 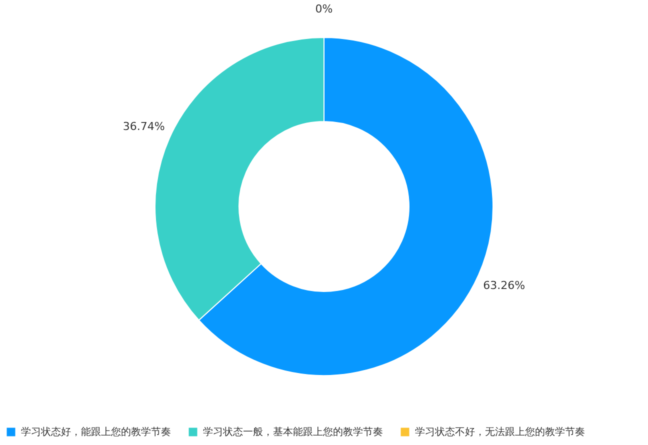 What do you see at coordinates (500, 432) in the screenshot?
I see `legend-label: 学习状态不好，无法跟上您的教学节奏` at bounding box center [500, 432].